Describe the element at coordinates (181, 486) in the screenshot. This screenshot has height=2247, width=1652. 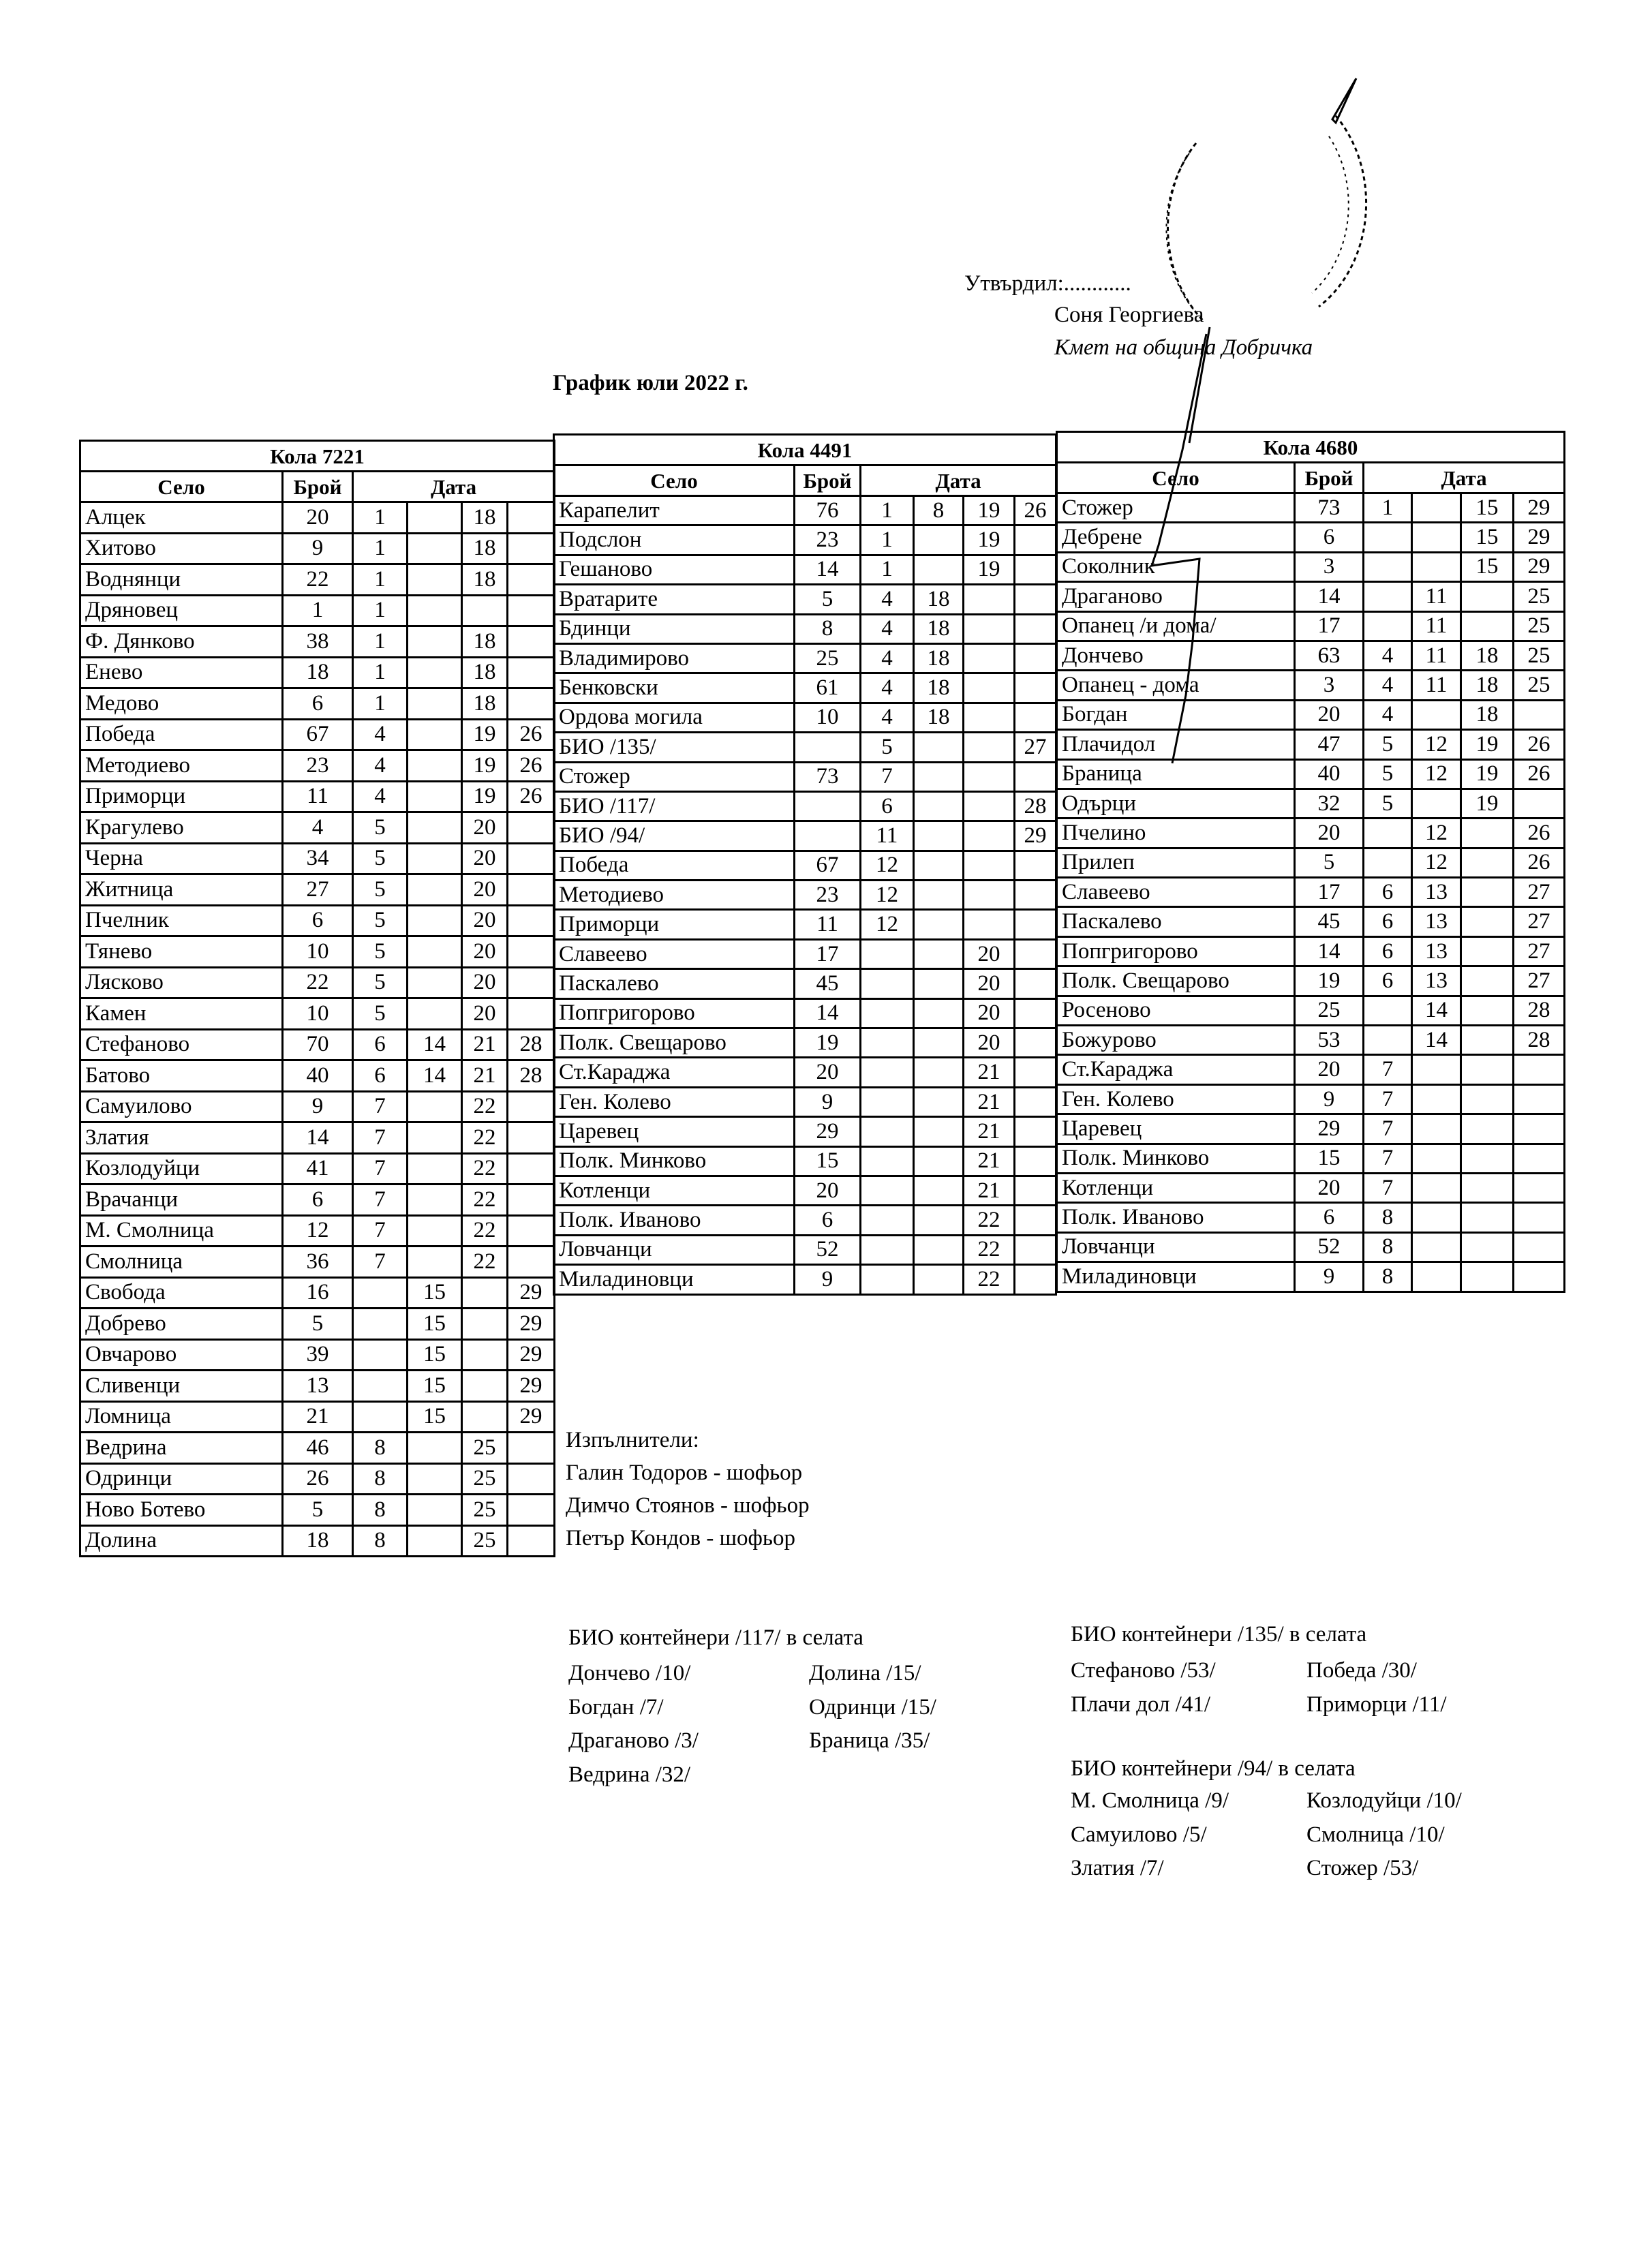
I see `column-header-village: Село` at that location.